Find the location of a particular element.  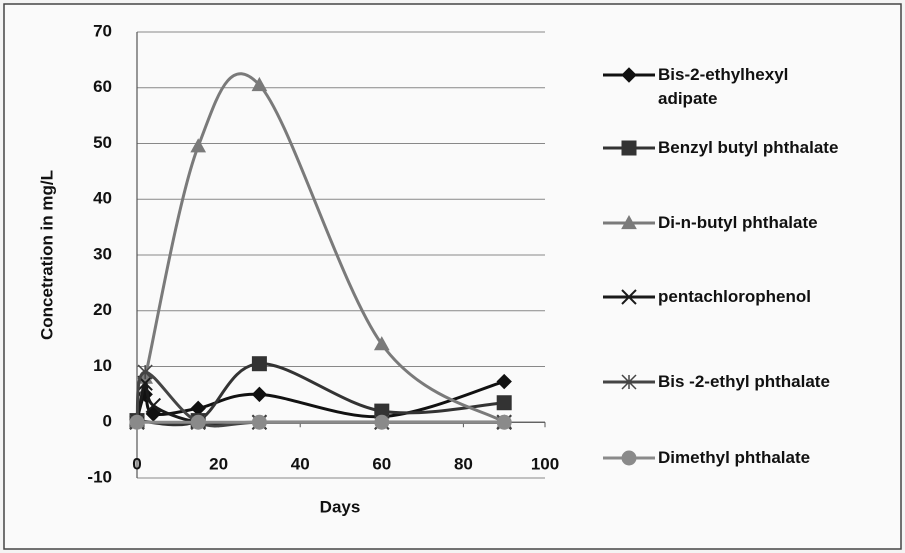

y-tick-label: 10 is located at coordinates (102, 365).